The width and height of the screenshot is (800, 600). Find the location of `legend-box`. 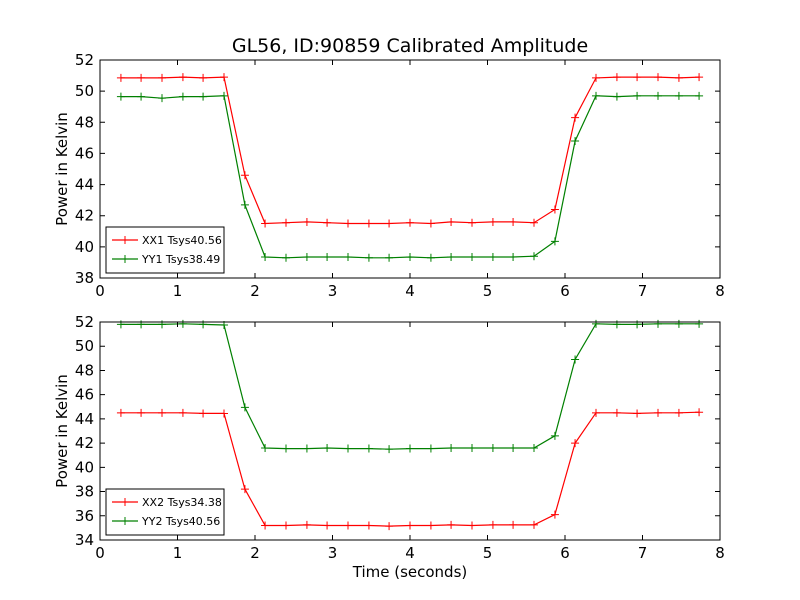

legend-box is located at coordinates (165, 512).